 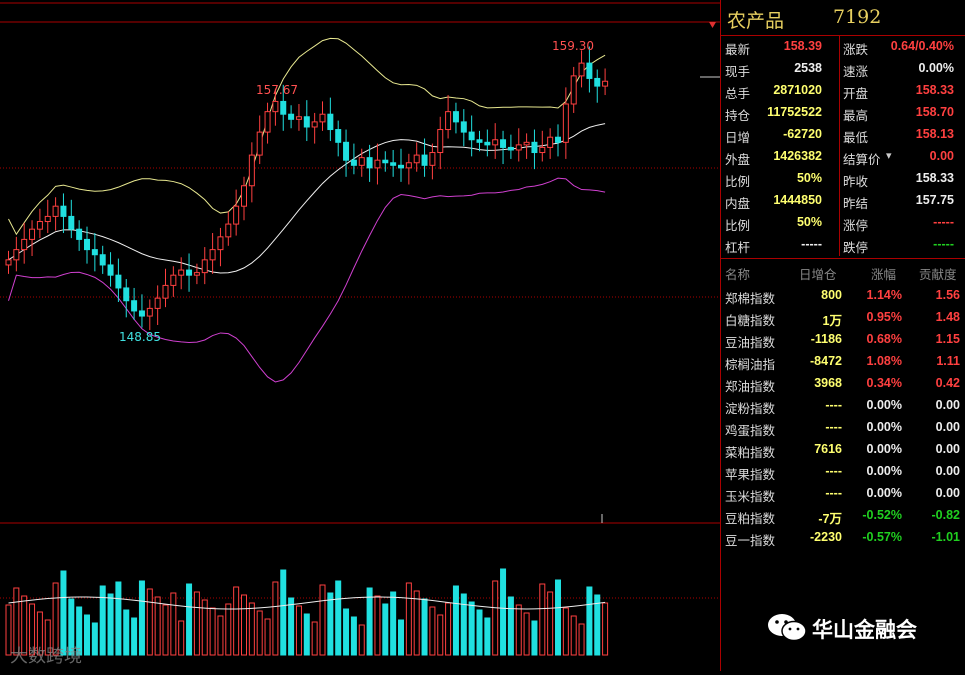 I want to click on quote-row: 外盘 1426382 结算价 0.00 ▾, so click(x=843, y=157).